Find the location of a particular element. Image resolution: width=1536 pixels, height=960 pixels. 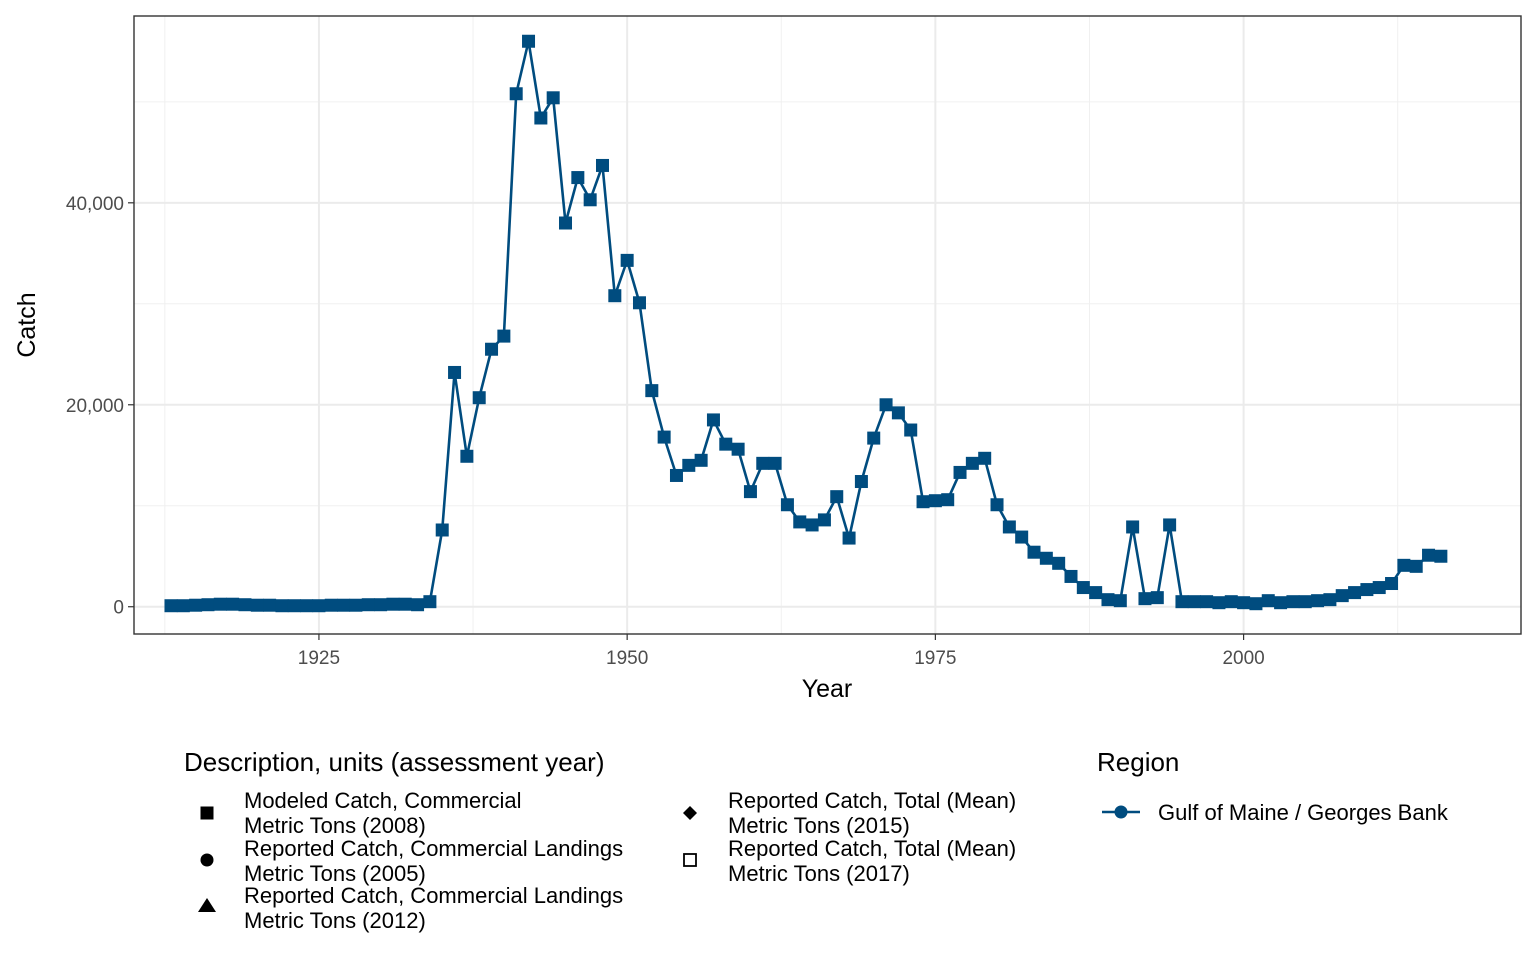

legend-key-line2: Metric Tons (2017) is located at coordinates (819, 873).